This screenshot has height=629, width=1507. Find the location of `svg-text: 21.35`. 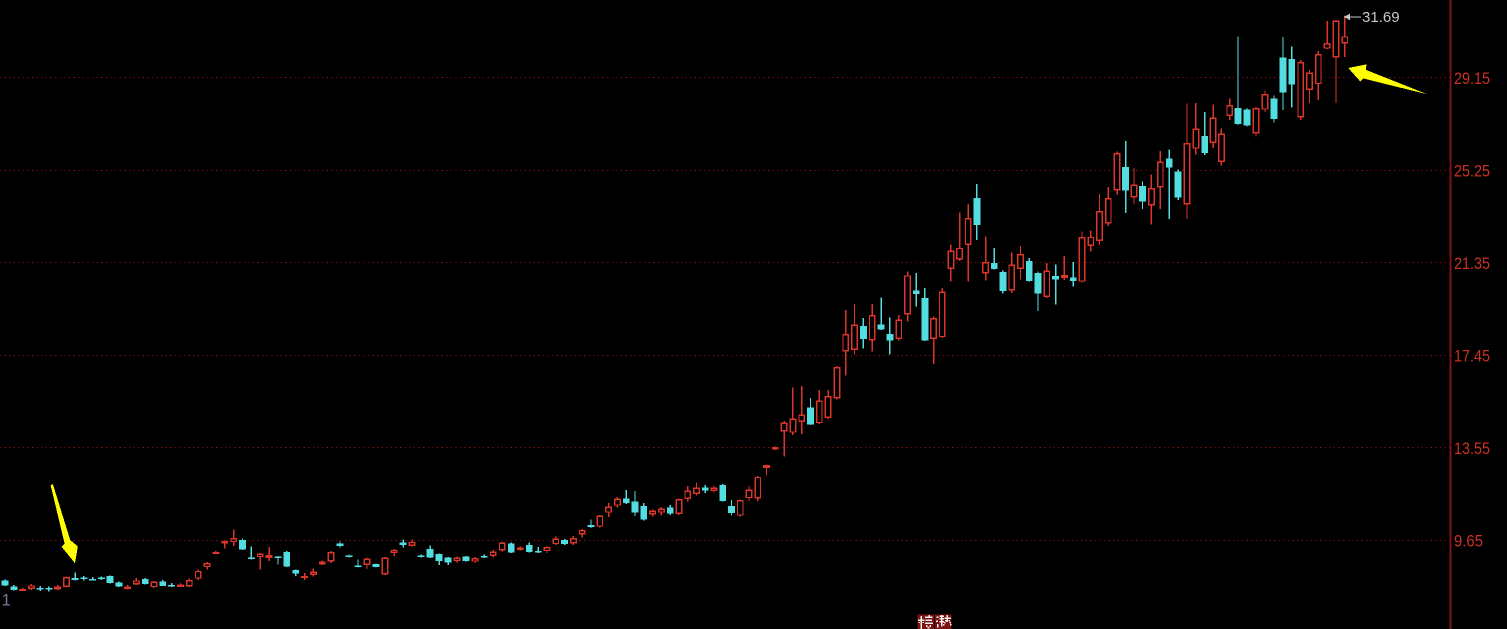

svg-text: 21.35 is located at coordinates (1472, 263).